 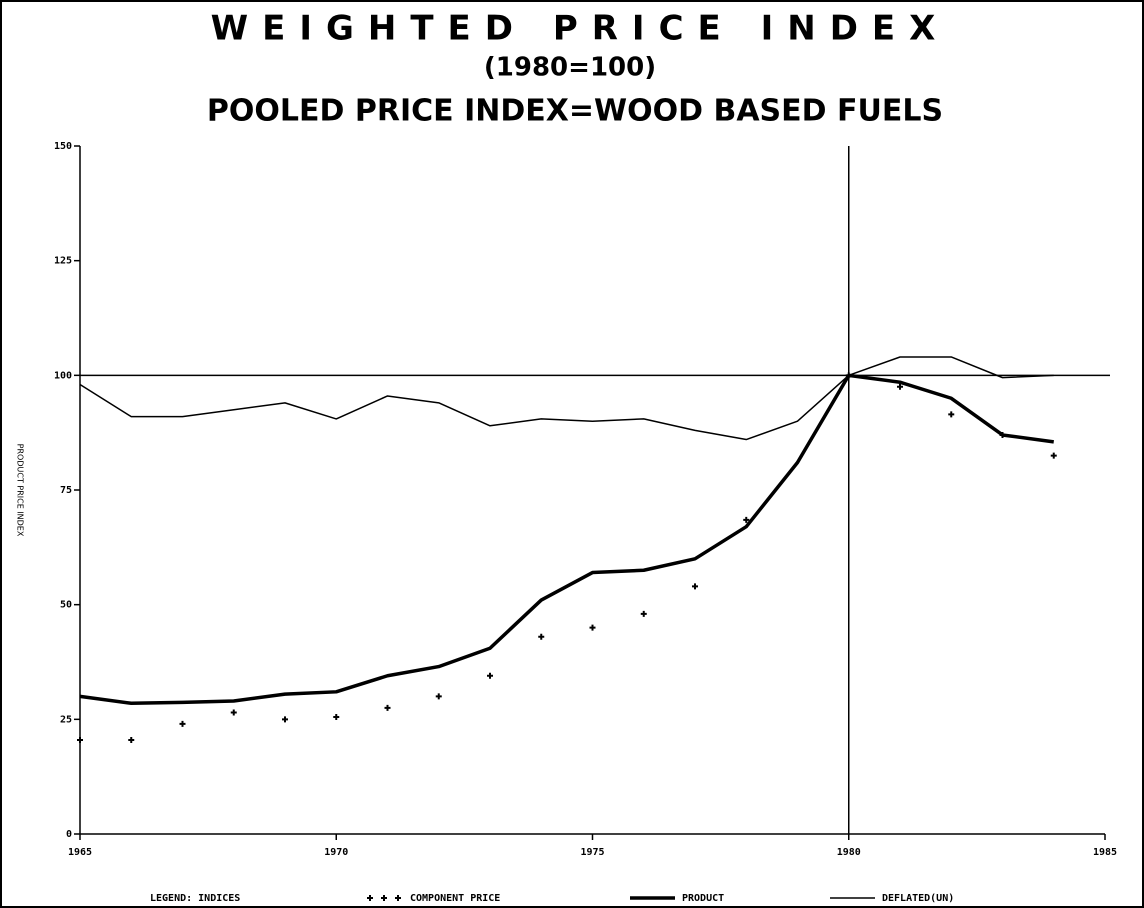 What do you see at coordinates (195, 898) in the screenshot?
I see `legend-title: LEGEND: INDICES` at bounding box center [195, 898].